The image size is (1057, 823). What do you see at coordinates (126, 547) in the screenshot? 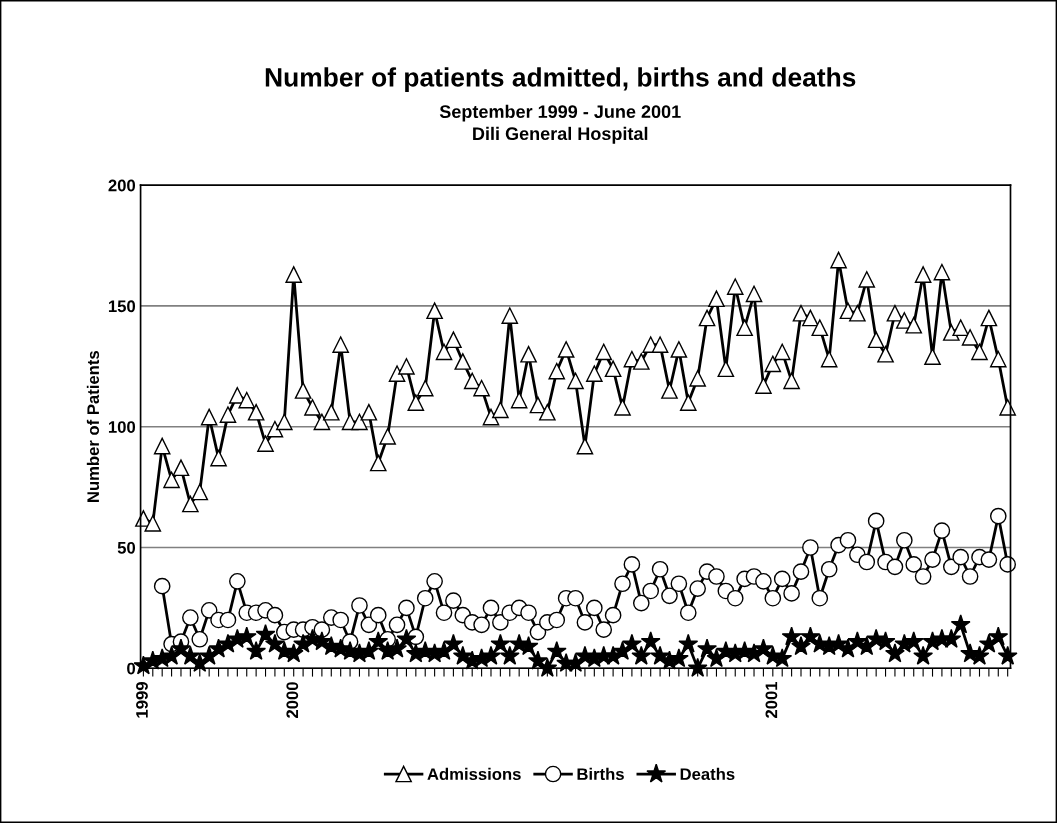
I see `y-tick-label: 50` at bounding box center [126, 547].